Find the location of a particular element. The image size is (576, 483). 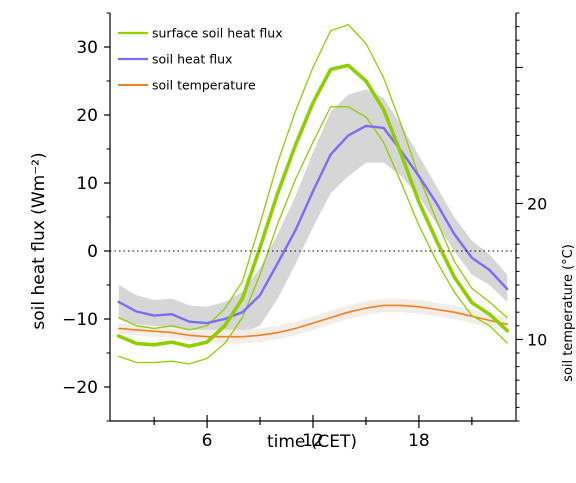

y-tick-label: −10 is located at coordinates (80, 320).